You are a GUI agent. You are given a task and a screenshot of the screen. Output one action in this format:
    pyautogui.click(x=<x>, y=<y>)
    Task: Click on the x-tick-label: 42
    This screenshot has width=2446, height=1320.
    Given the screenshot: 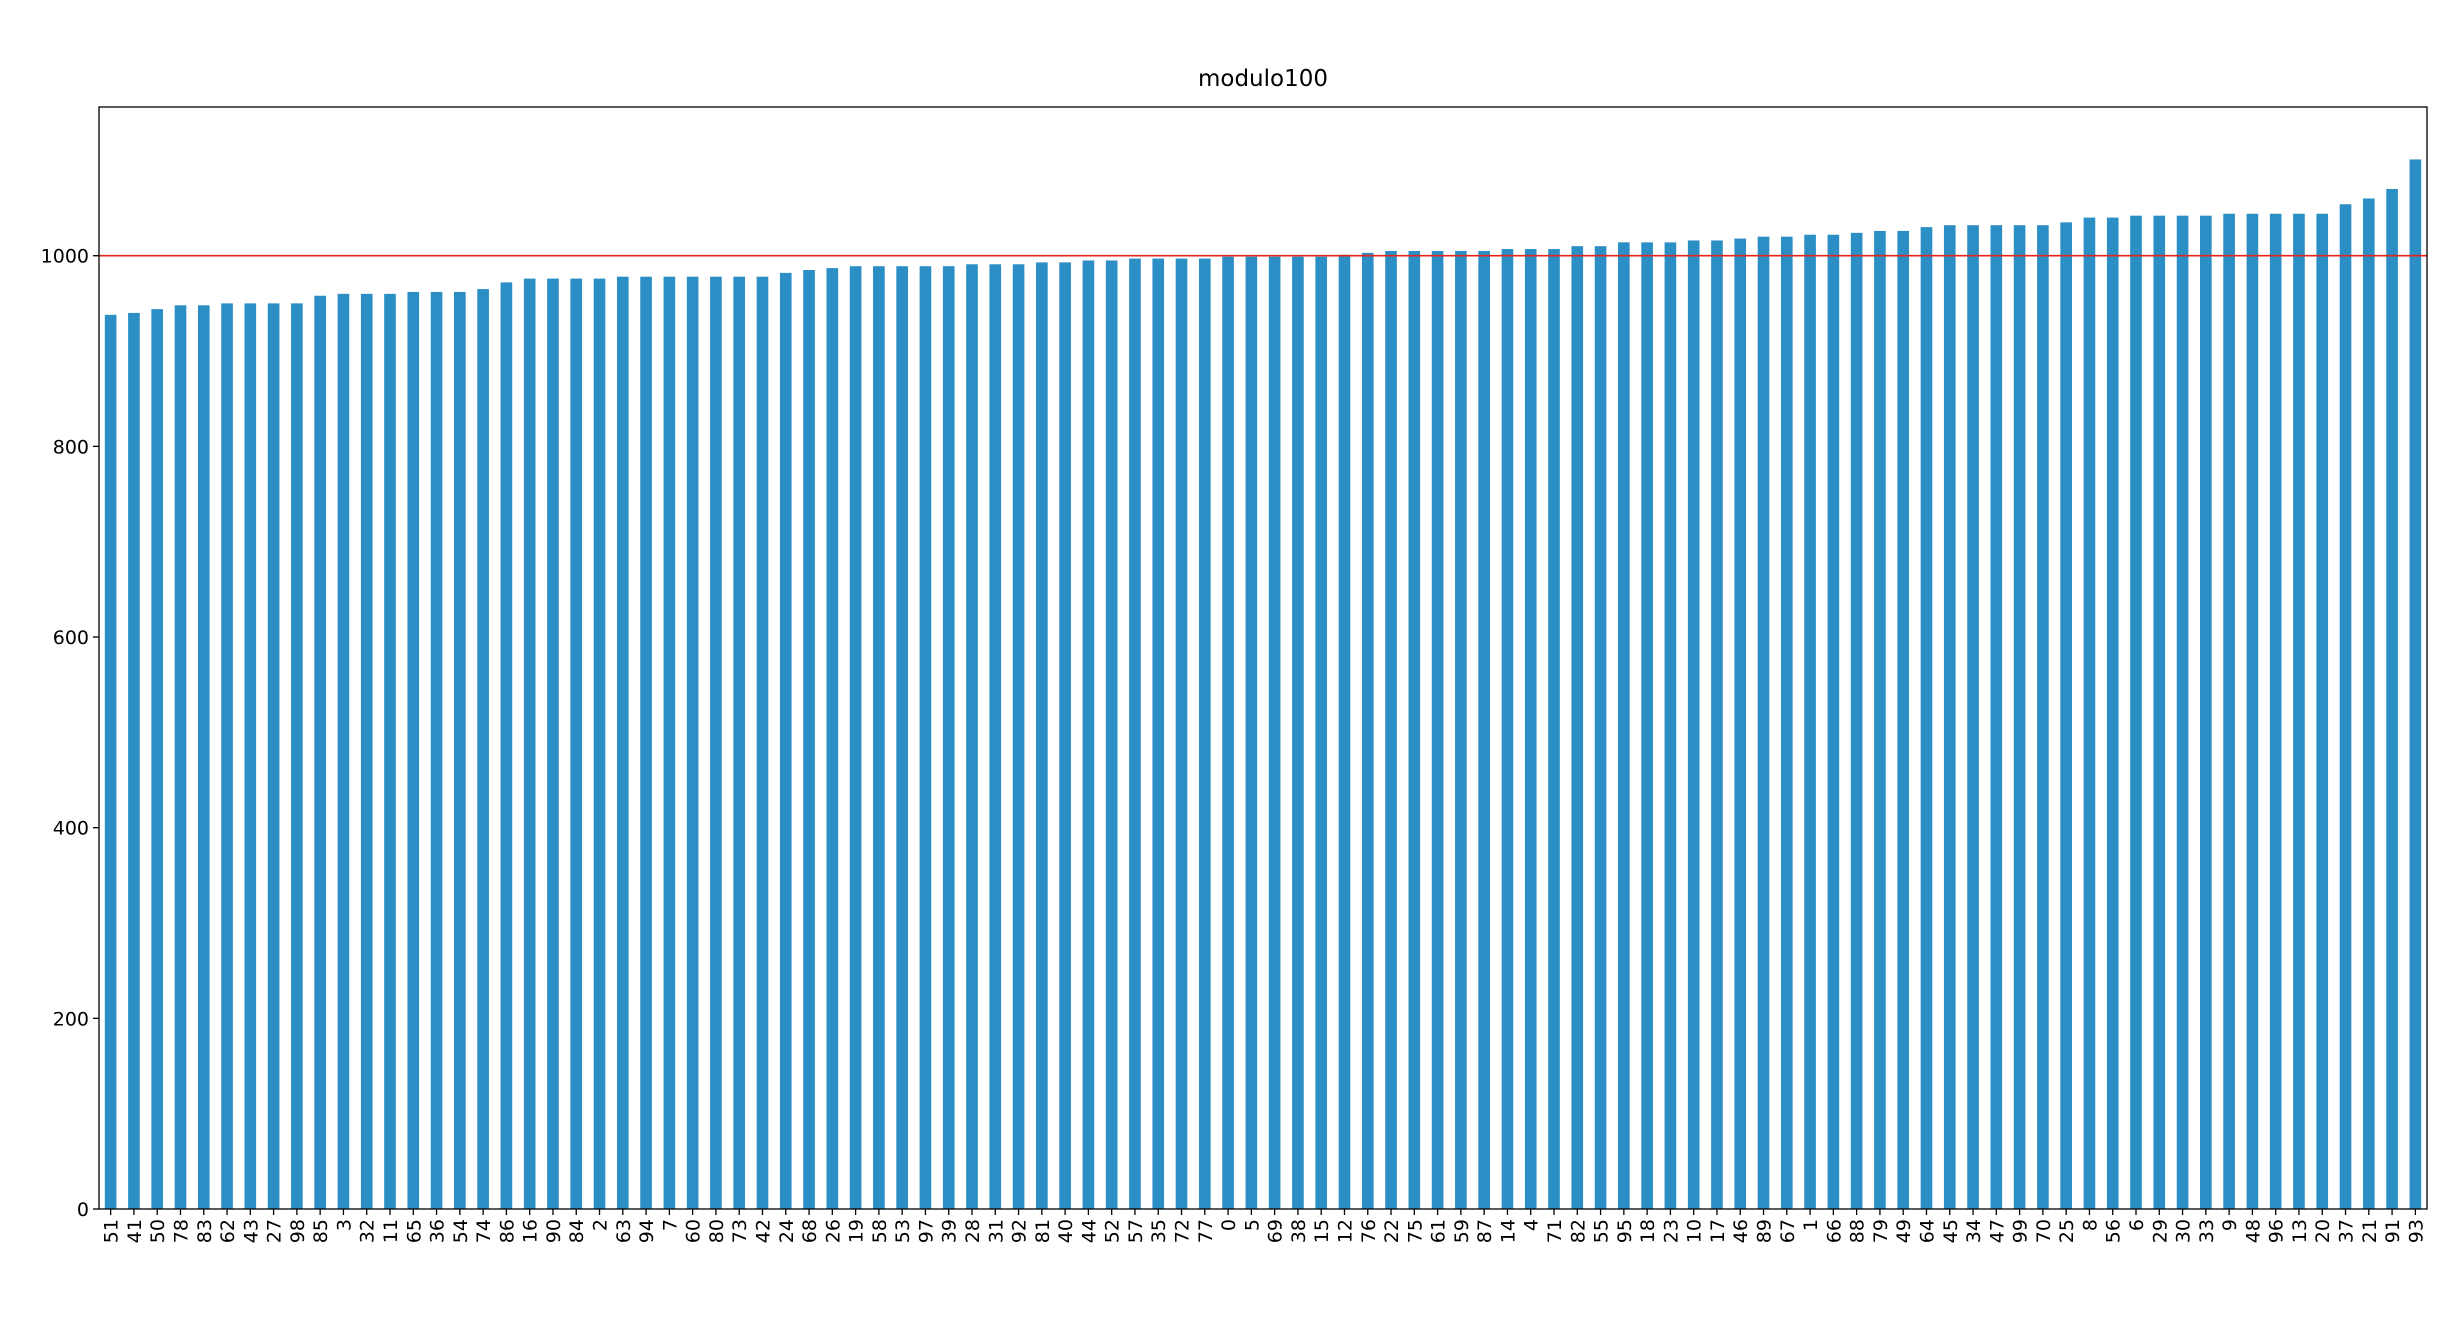 What is the action you would take?
    pyautogui.click(x=763, y=1231)
    